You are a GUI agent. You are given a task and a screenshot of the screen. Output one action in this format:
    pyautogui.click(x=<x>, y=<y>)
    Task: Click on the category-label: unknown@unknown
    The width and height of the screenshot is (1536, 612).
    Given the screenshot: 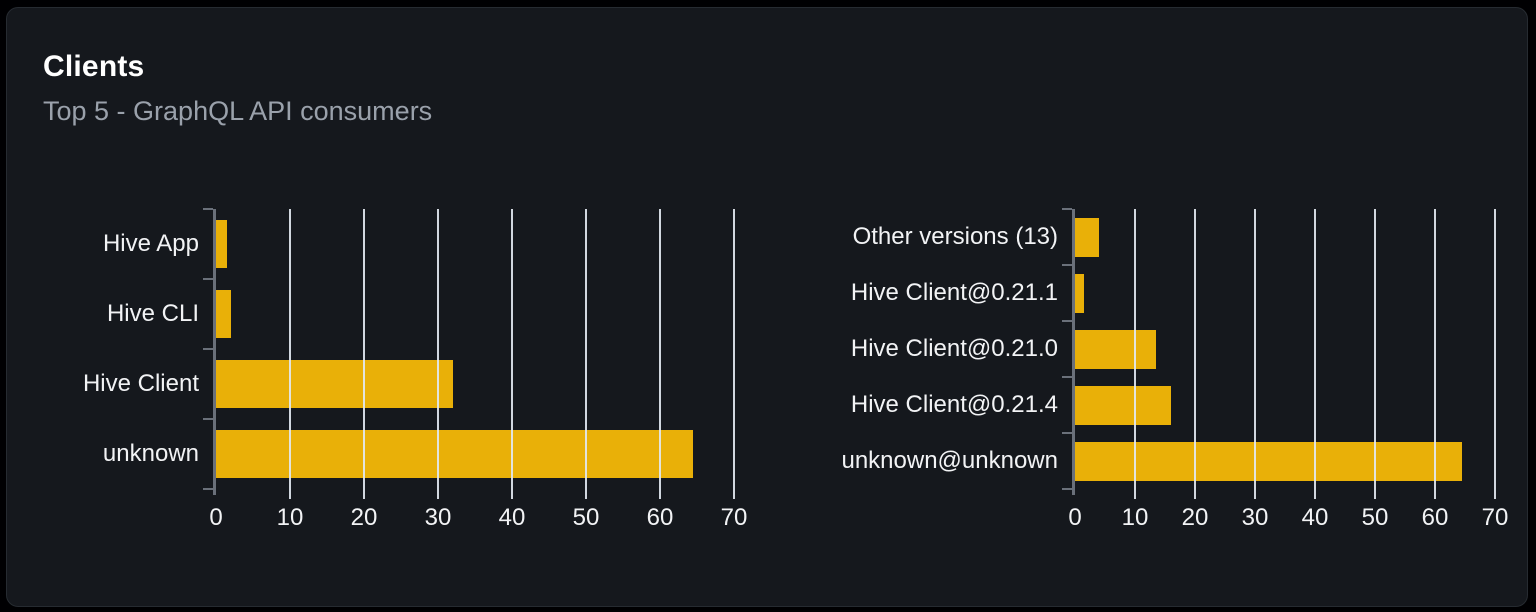 What is the action you would take?
    pyautogui.click(x=949, y=460)
    